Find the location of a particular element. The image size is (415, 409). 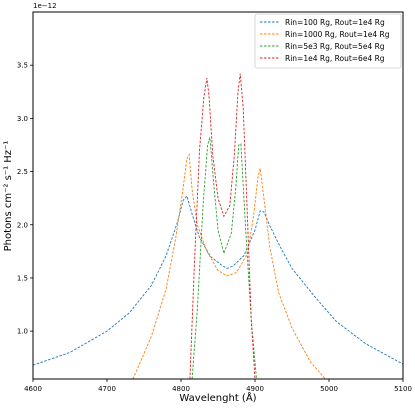

legend-label-1: Rin=100 Rg, Rout=1e4 Rg is located at coordinates (335, 22).